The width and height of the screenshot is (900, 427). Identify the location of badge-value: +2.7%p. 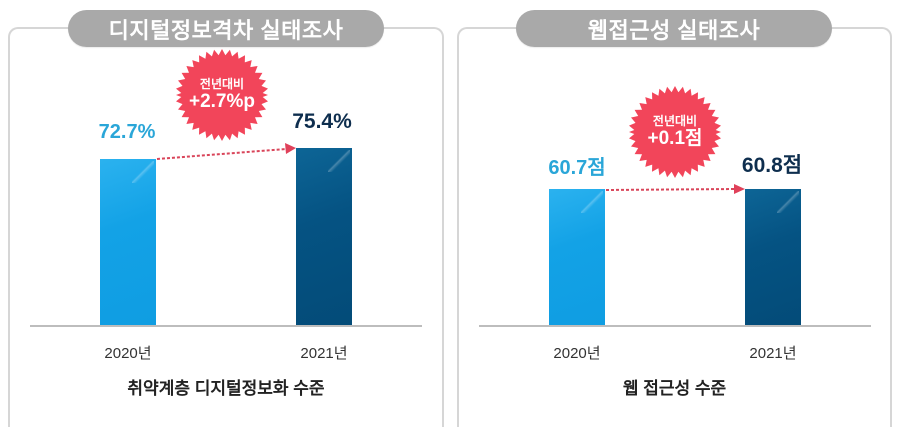
(221, 101).